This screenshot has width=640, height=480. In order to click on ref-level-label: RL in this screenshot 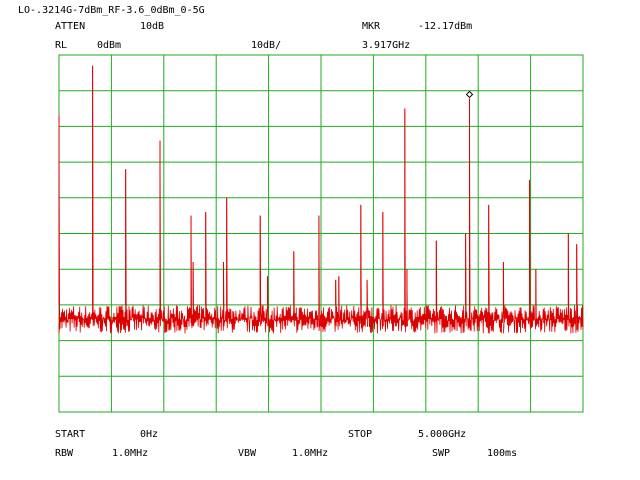, I will do `click(61, 45)`.